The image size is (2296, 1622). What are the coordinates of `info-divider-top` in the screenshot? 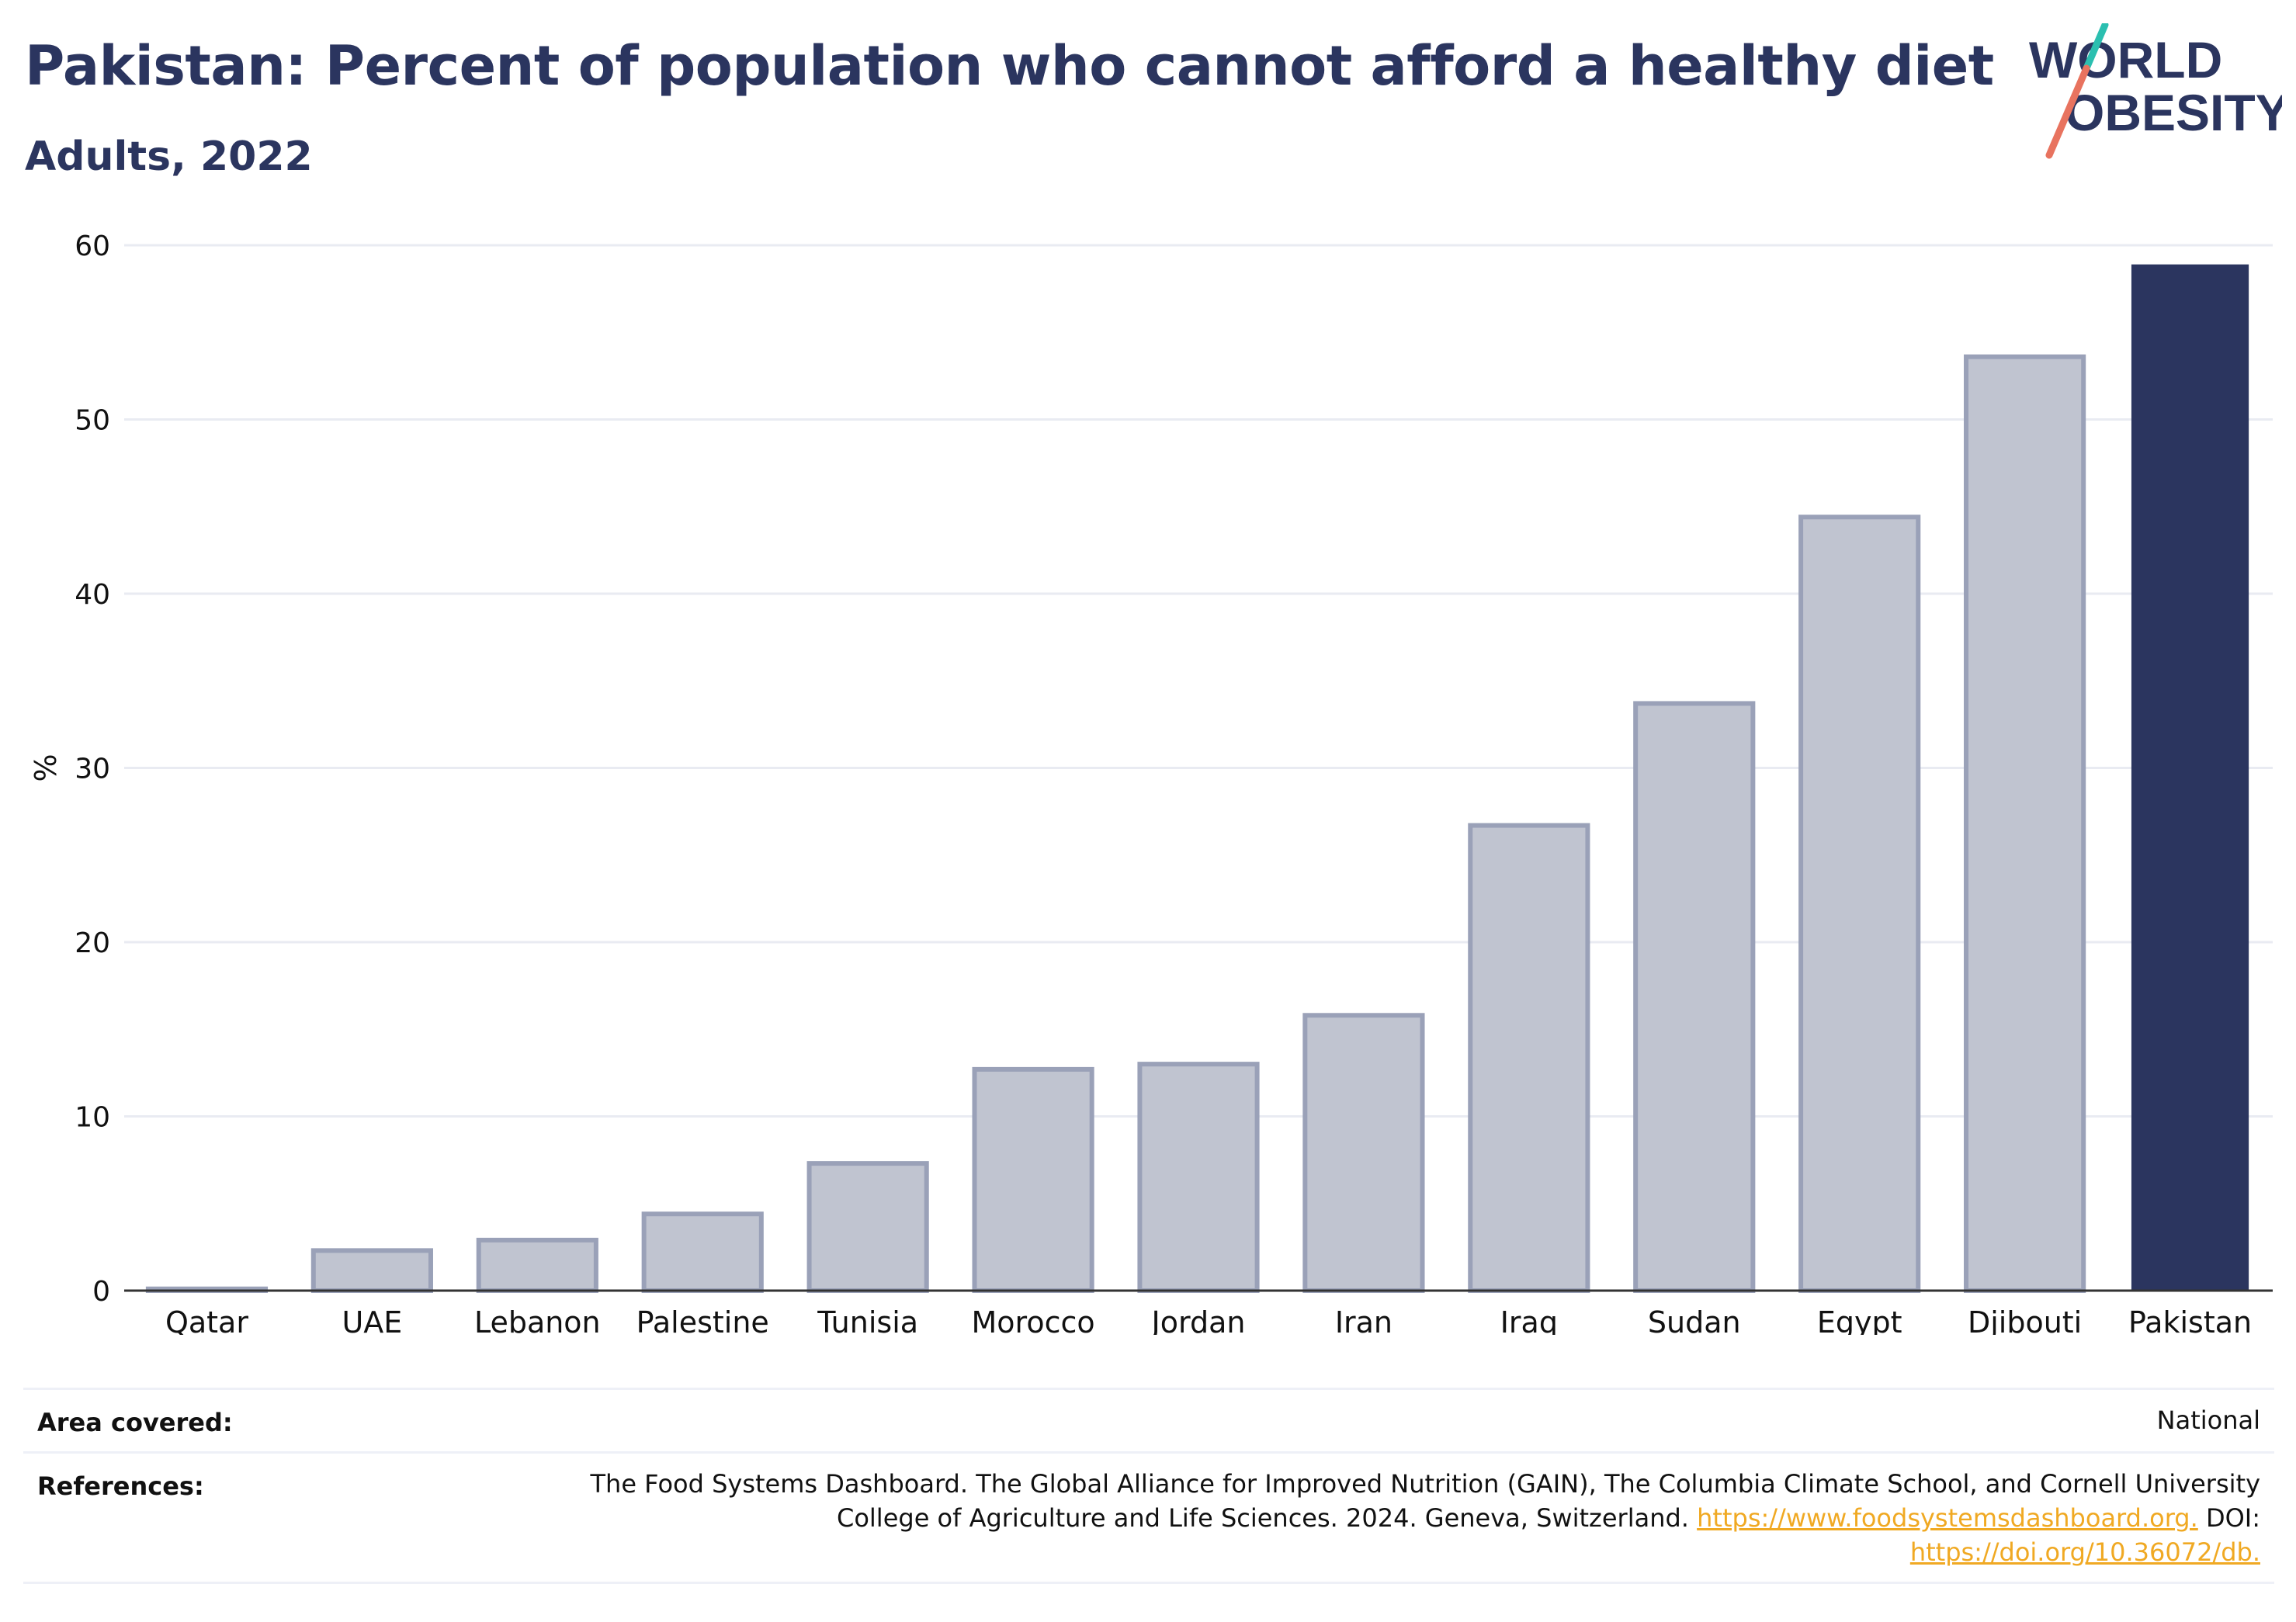 It's located at (1148, 1389).